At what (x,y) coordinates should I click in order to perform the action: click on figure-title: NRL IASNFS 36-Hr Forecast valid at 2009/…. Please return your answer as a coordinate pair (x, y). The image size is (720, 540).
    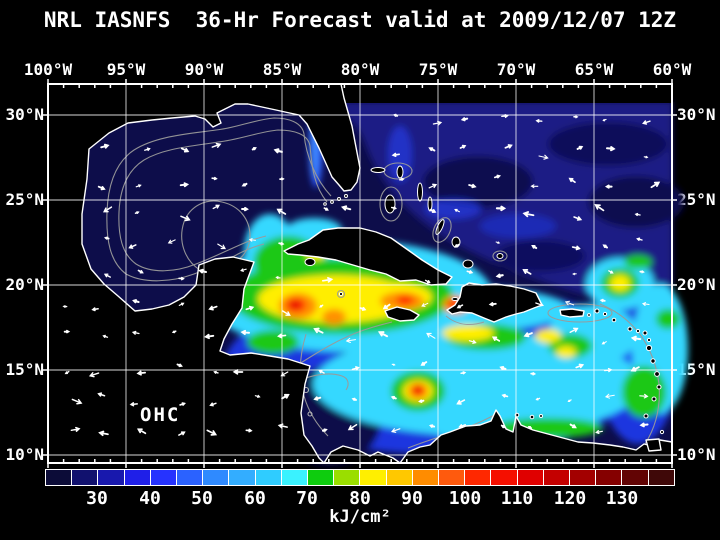
    Looking at the image, I should click on (360, 20).